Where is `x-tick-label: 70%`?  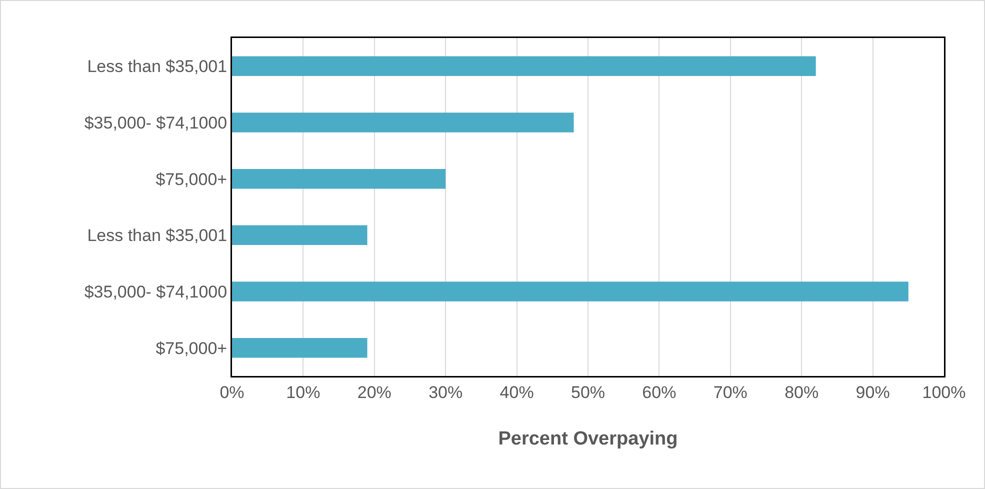
x-tick-label: 70% is located at coordinates (730, 392).